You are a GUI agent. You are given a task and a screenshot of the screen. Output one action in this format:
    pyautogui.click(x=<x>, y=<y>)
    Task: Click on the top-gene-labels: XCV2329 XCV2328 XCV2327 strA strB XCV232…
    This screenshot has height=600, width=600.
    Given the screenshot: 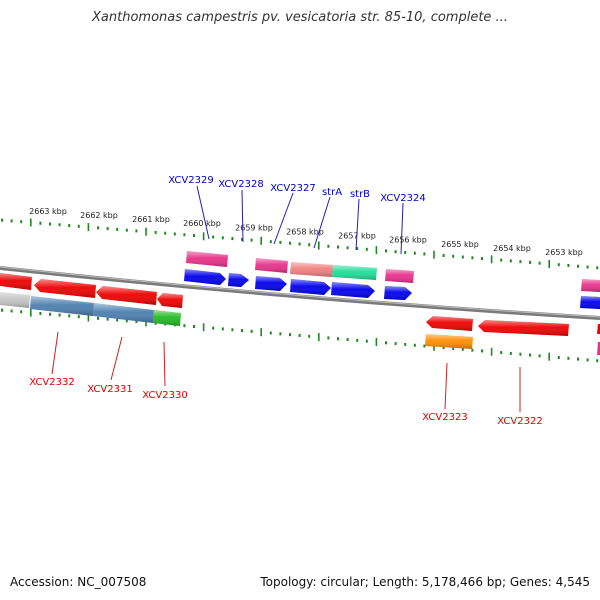 What is the action you would take?
    pyautogui.click(x=296, y=189)
    